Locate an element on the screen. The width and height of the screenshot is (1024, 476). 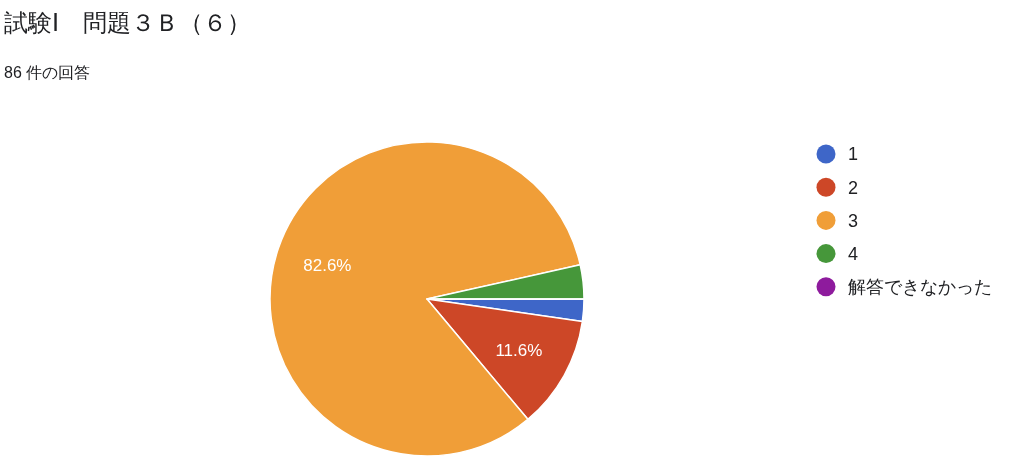
data-label: 11.6% is located at coordinates (519, 351).